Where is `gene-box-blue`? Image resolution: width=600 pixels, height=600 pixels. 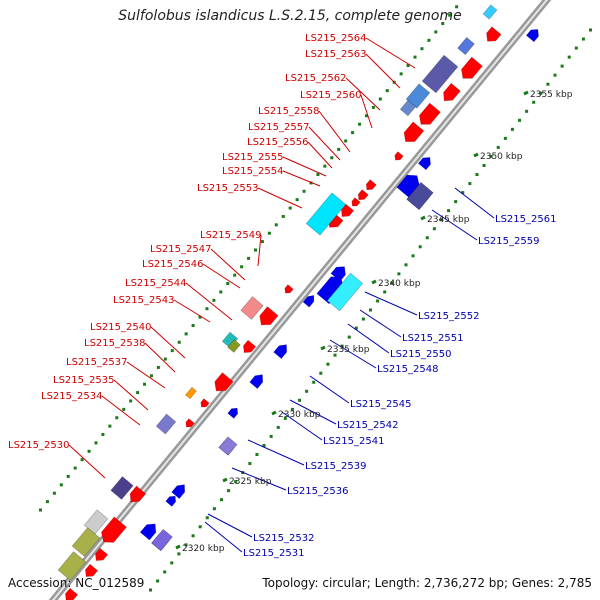
gene-box-blue is located at coordinates (466, 46).